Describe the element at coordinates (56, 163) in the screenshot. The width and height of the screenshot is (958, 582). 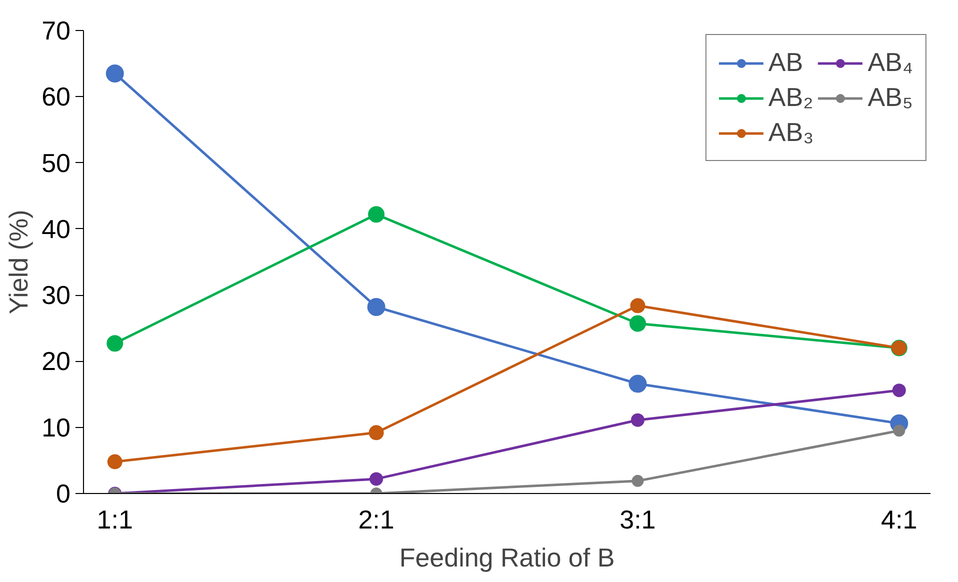
I see `y-tick-label: 50` at that location.